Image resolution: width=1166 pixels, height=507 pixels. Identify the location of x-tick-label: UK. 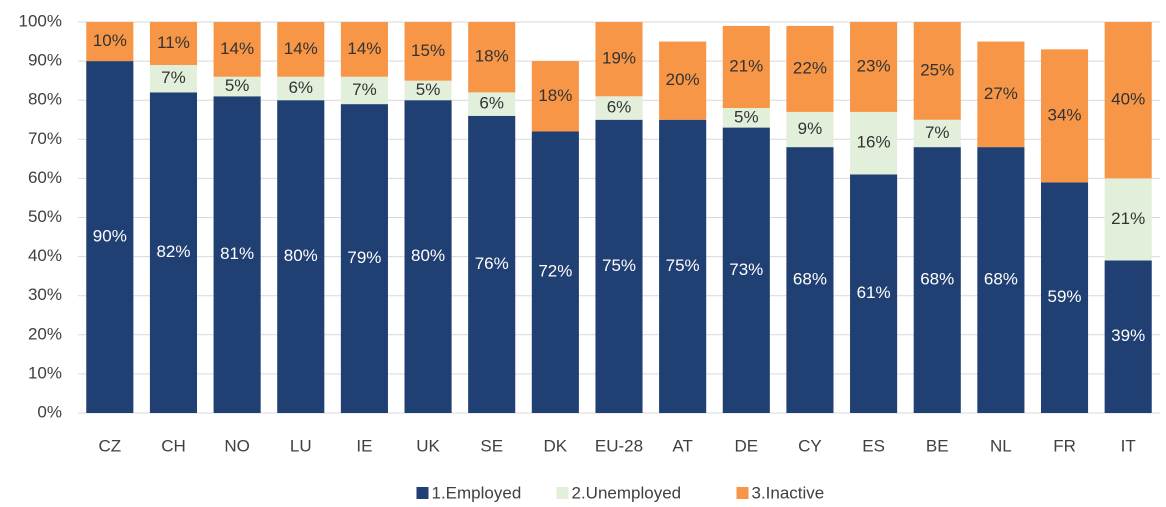
(428, 445).